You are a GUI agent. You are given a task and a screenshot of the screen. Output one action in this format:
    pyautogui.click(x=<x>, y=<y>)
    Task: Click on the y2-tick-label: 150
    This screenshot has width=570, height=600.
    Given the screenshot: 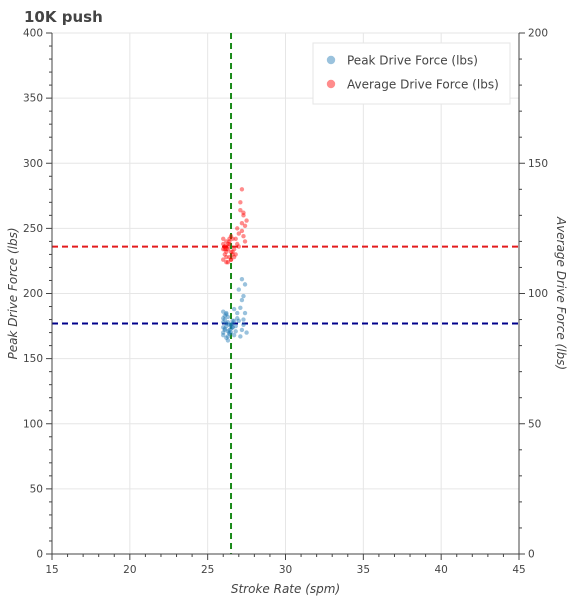 What is the action you would take?
    pyautogui.click(x=538, y=164)
    